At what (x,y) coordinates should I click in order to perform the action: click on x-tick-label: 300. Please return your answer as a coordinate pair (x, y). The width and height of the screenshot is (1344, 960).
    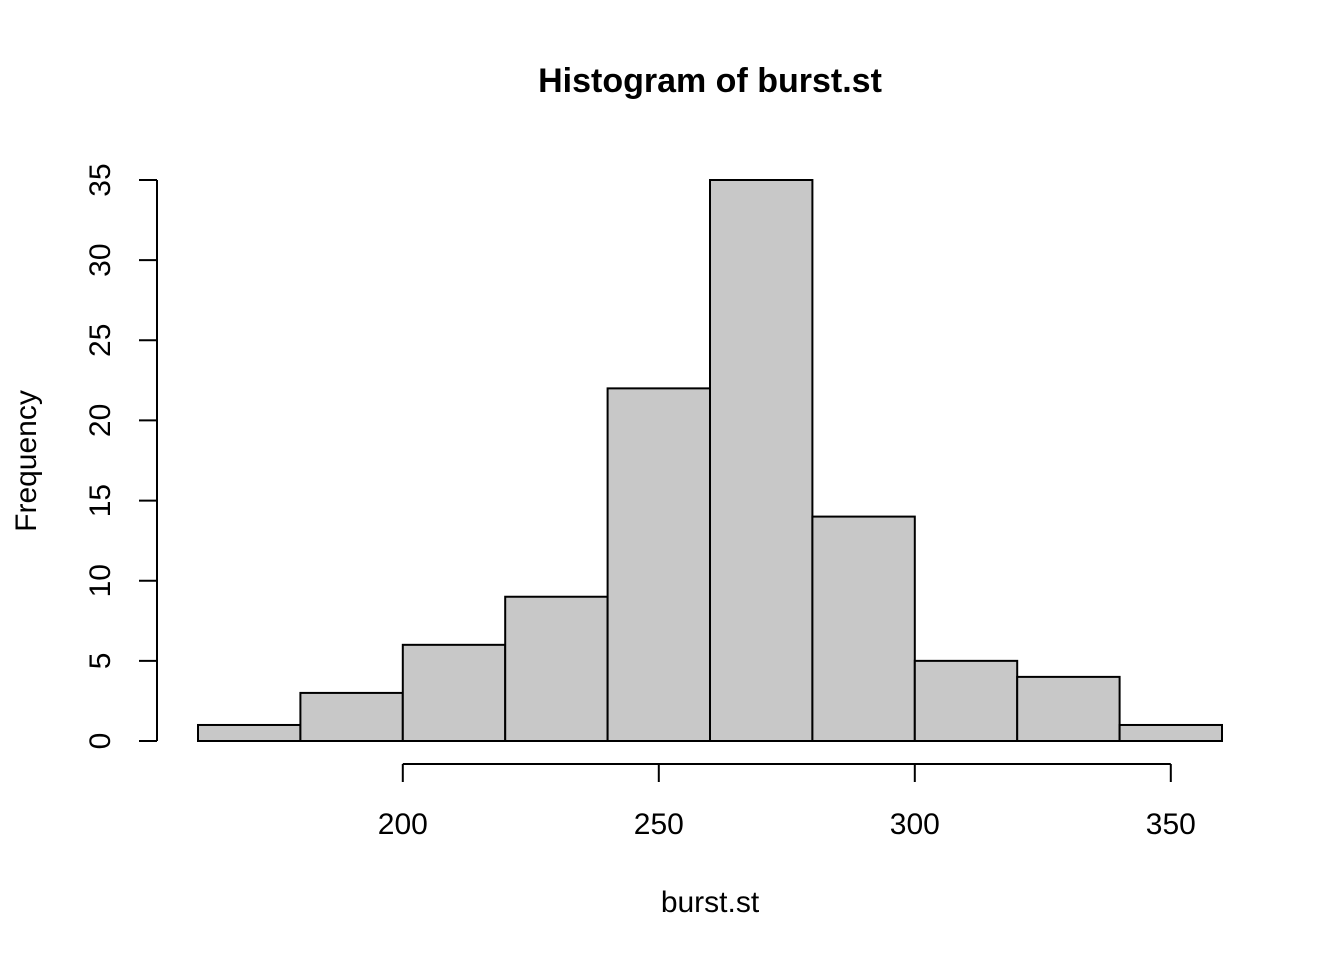
    Looking at the image, I should click on (915, 824).